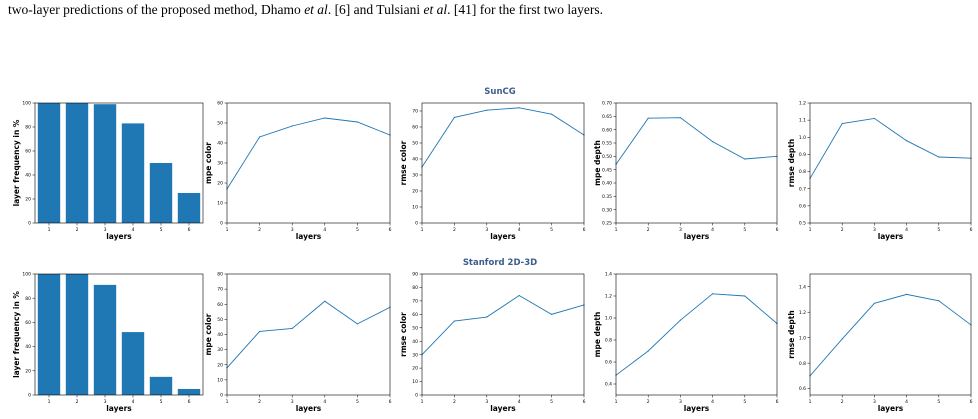 This screenshot has height=419, width=978. Describe the element at coordinates (802, 155) in the screenshot. I see `y-tick-label: 0.9` at that location.